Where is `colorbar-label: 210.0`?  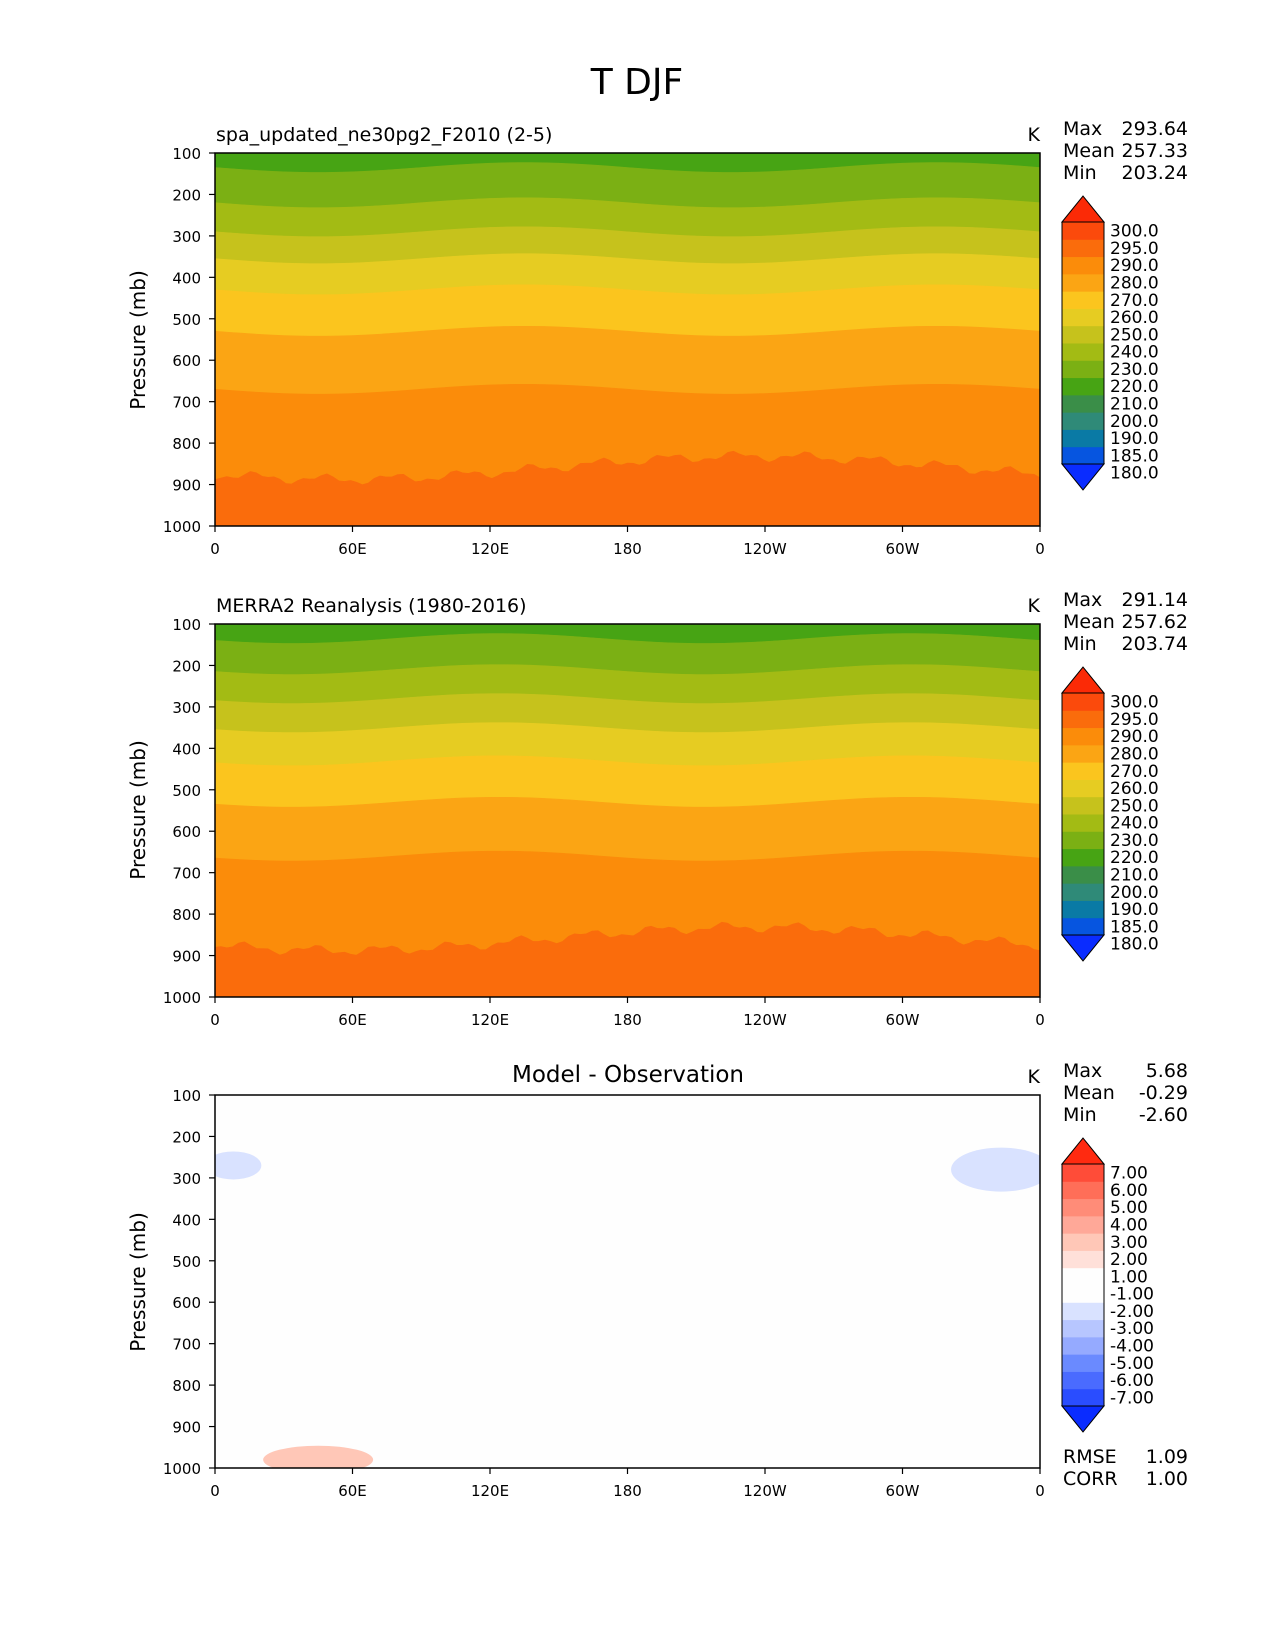 colorbar-label: 210.0 is located at coordinates (1134, 876).